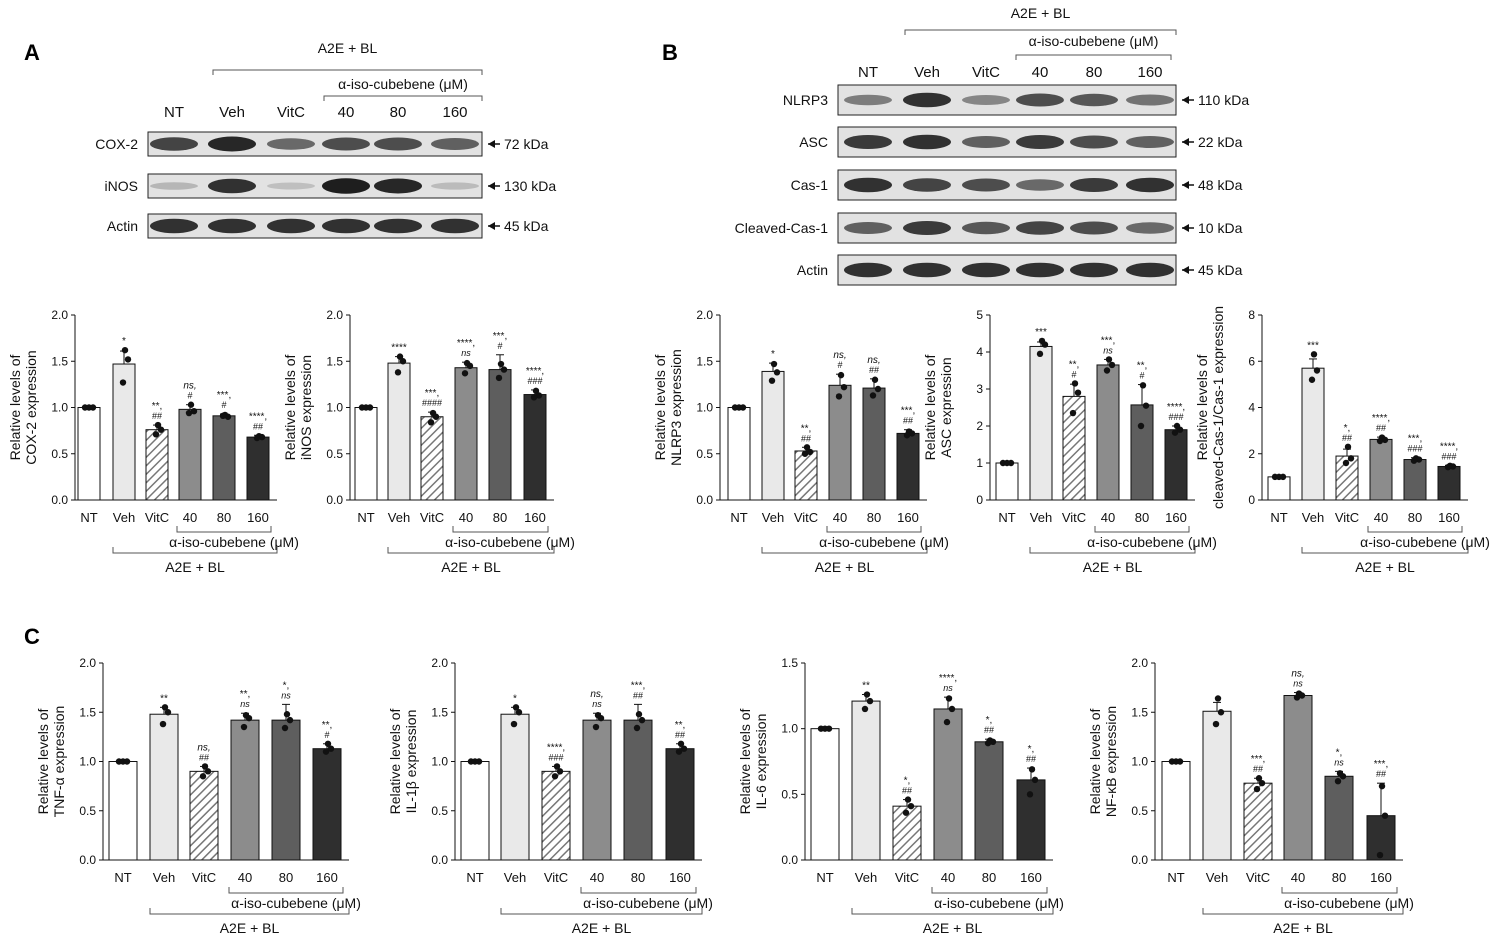 This screenshot has height=945, width=1510. Describe the element at coordinates (347, 72) in the screenshot. I see `blot-treatment-bracket` at that location.